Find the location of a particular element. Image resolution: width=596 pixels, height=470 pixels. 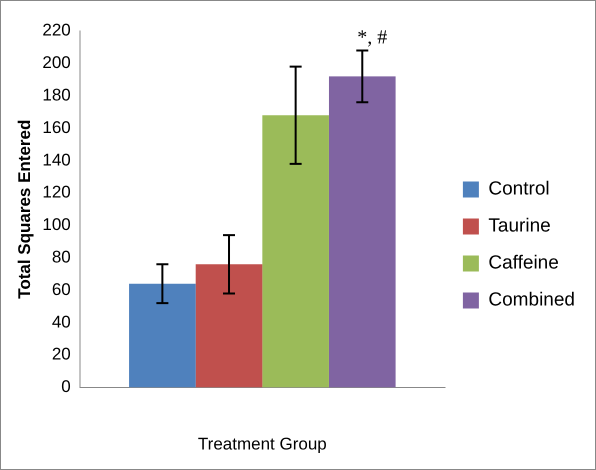

legend-label: Control is located at coordinates (519, 189).